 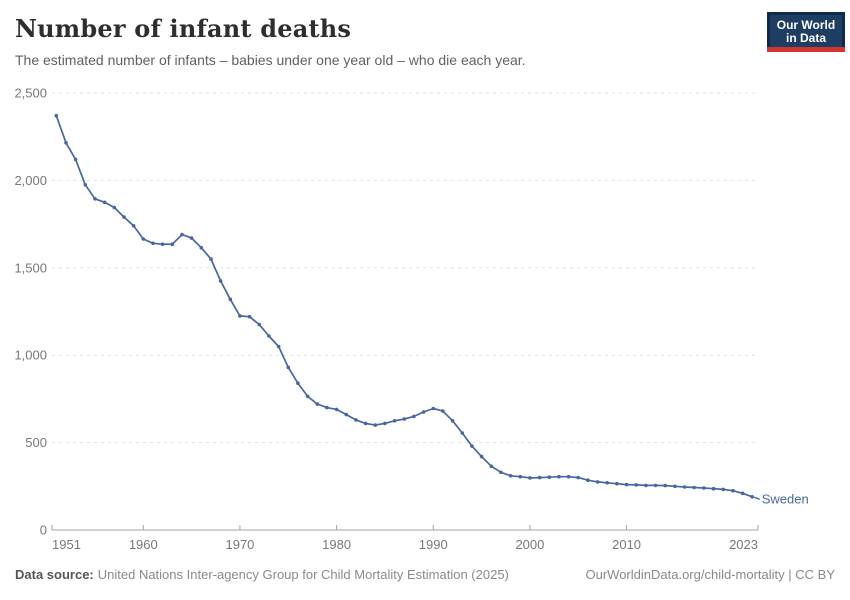 What do you see at coordinates (239, 544) in the screenshot?
I see `x-axis-tick-label: 1970` at bounding box center [239, 544].